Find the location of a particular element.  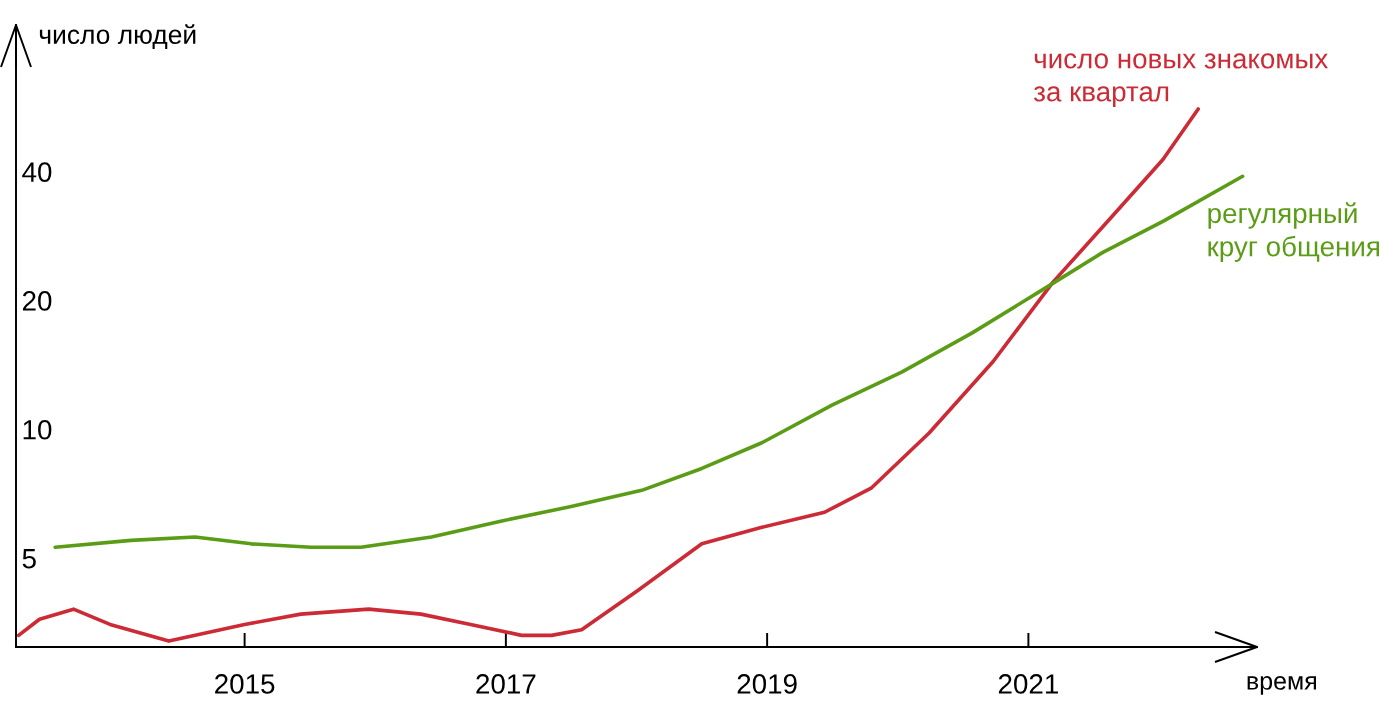

x-tick-label: 2019 is located at coordinates (767, 684).